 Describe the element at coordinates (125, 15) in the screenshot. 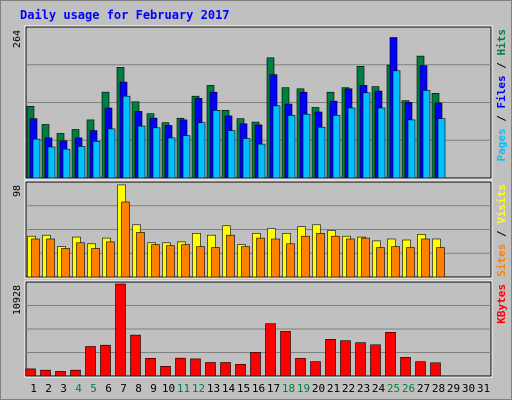

I see `chart-title: Daily usage for February 2017` at that location.